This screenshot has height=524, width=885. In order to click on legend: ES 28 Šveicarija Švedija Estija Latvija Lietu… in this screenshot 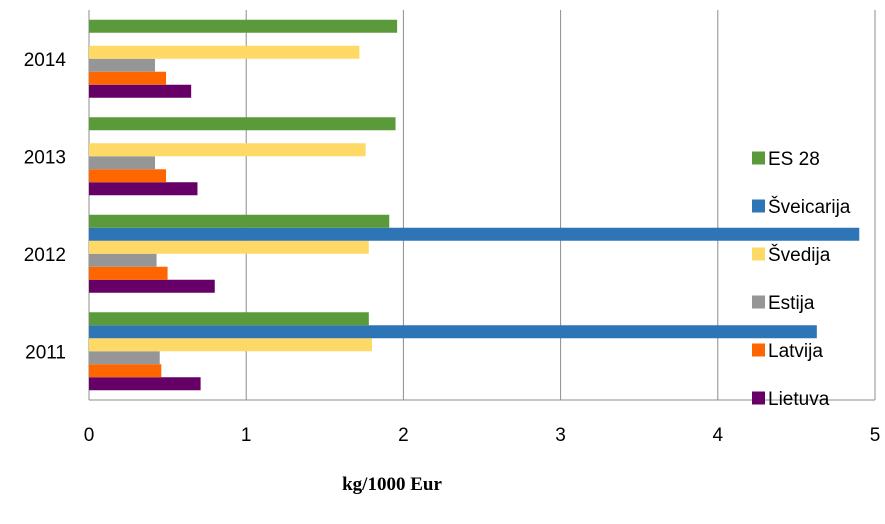, I will do `click(801, 279)`.